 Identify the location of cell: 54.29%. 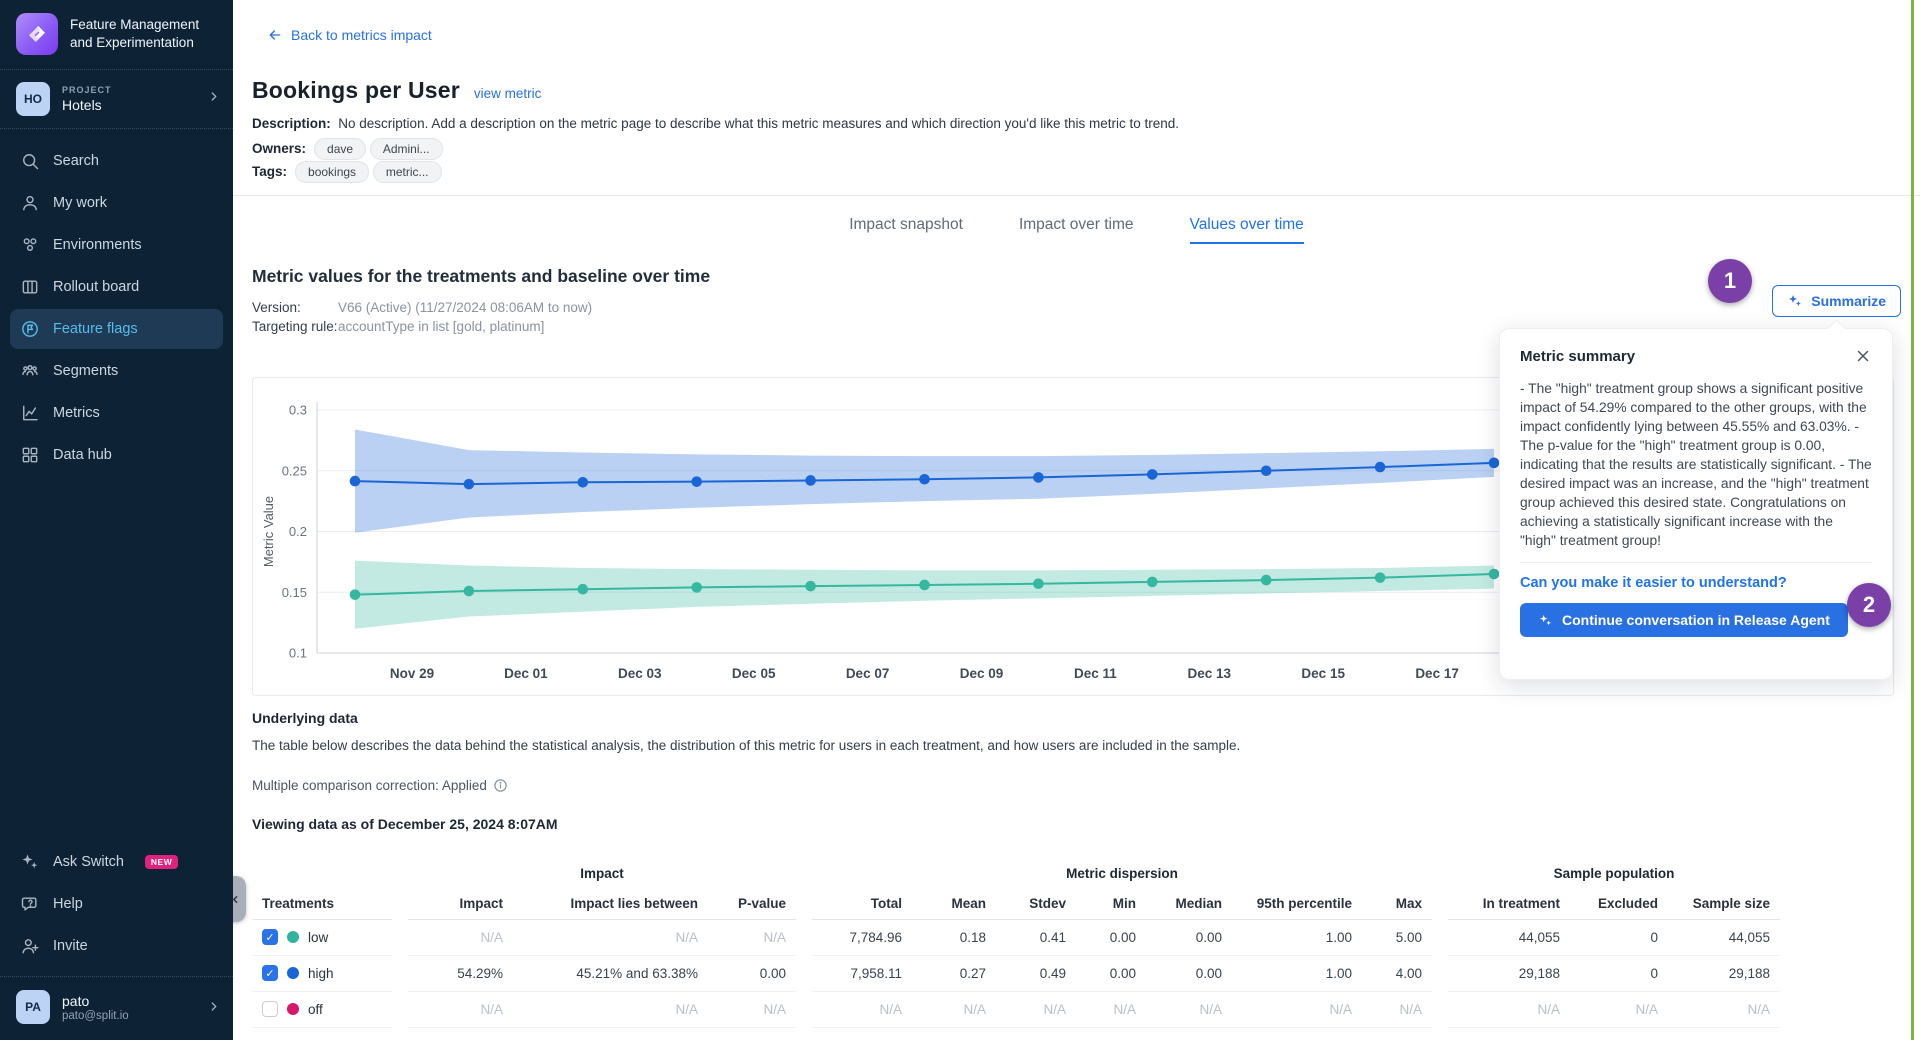
(460, 973).